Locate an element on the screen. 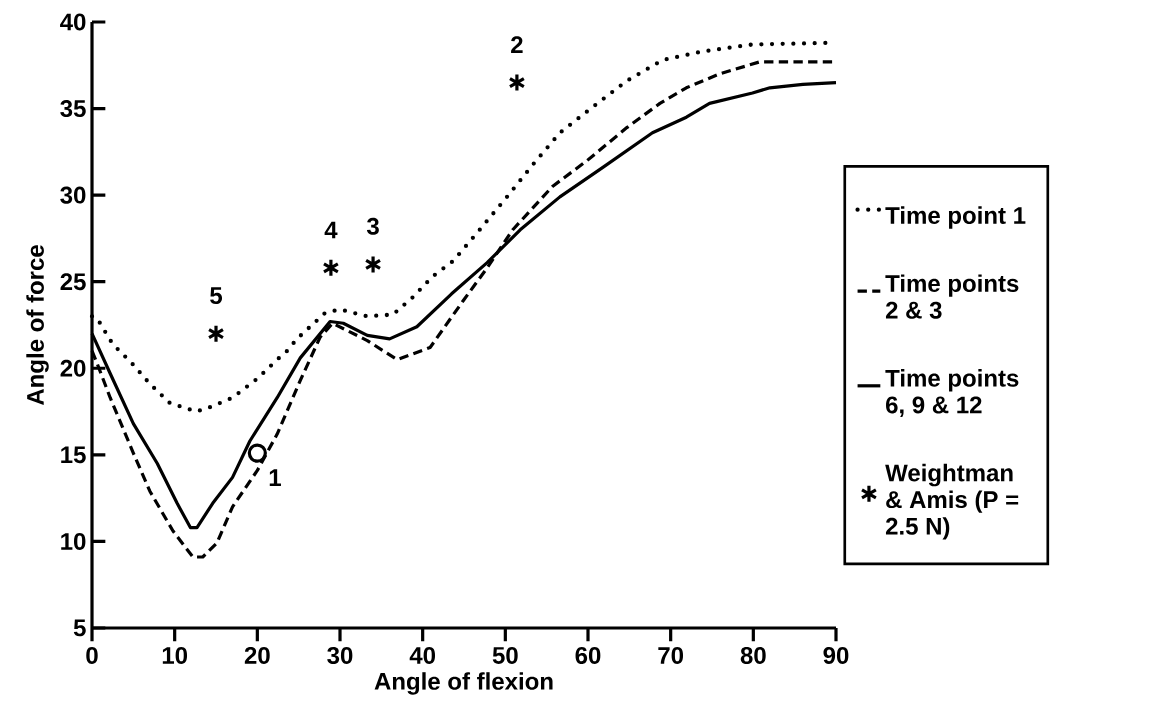 The height and width of the screenshot is (709, 1157). x-axis-title: Angle of flexion is located at coordinates (463, 683).